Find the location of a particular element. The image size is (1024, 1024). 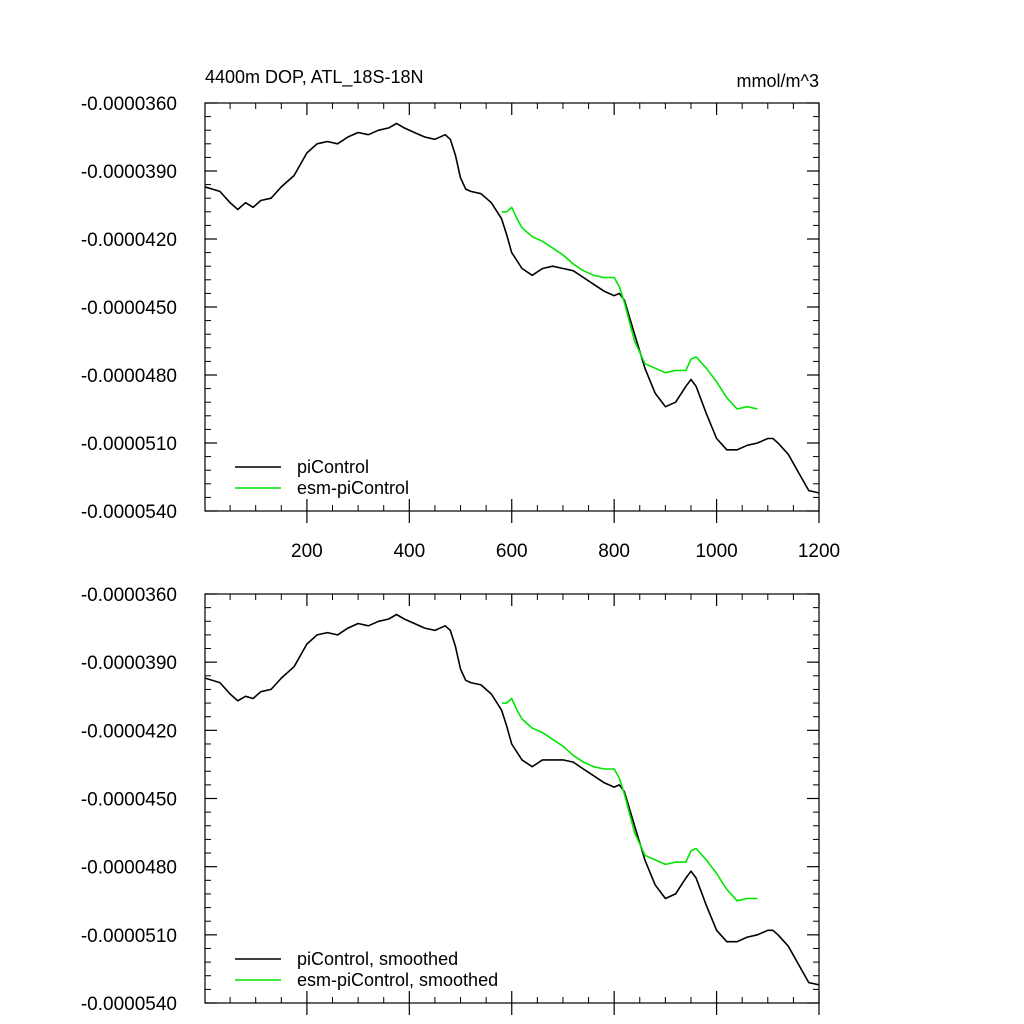

series-line-esm-picontrol is located at coordinates (630, 308).